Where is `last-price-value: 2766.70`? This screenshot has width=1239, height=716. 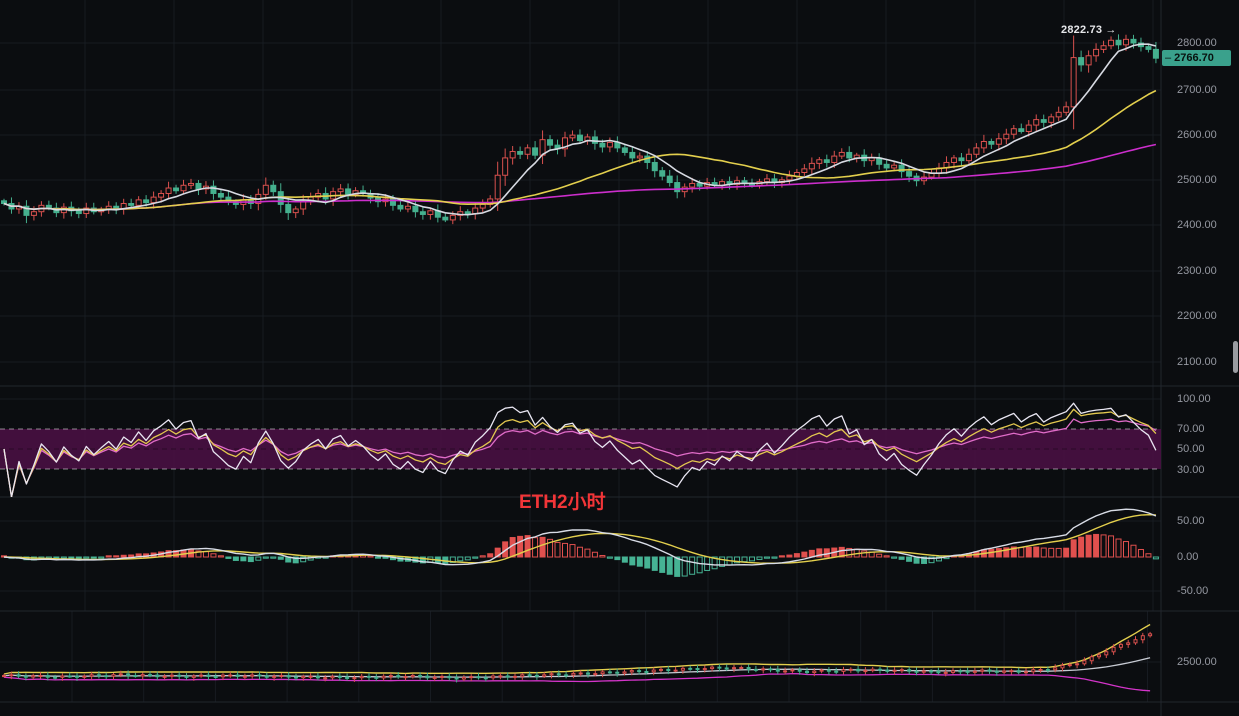
last-price-value: 2766.70 is located at coordinates (1194, 58).